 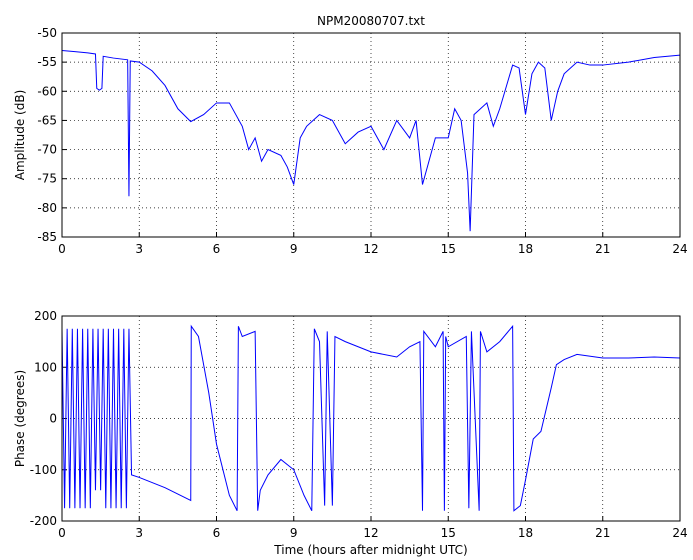 What do you see at coordinates (43, 470) in the screenshot?
I see `y-tick-label: -100` at bounding box center [43, 470].